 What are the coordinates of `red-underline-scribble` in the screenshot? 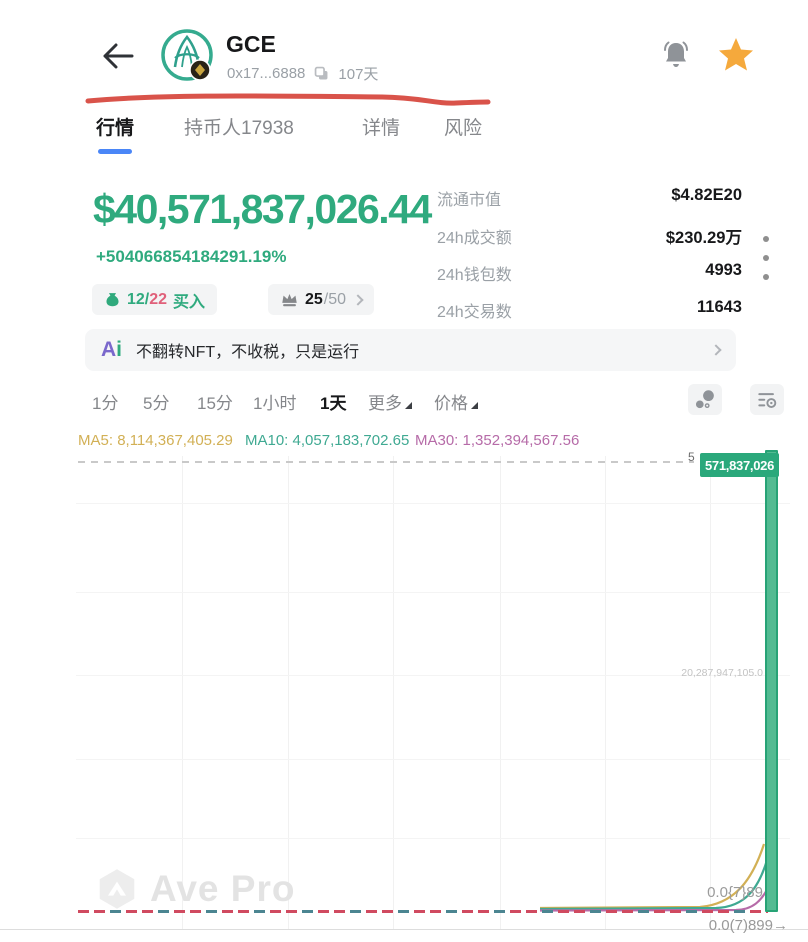 It's located at (288, 99).